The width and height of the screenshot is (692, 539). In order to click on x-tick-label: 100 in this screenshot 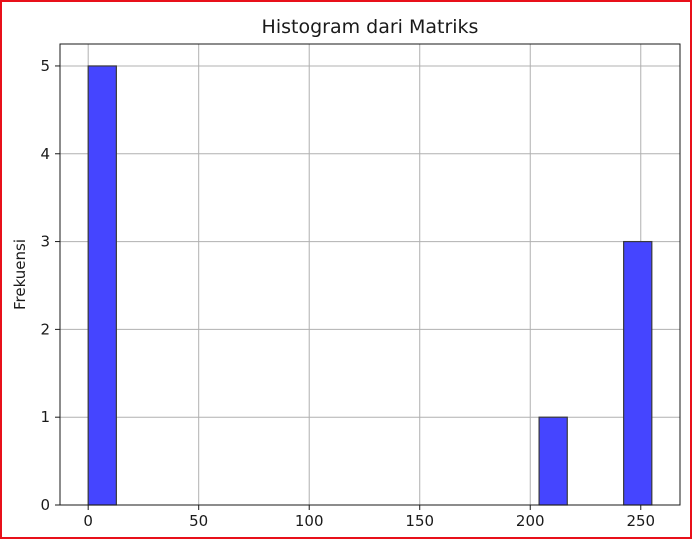, I will do `click(309, 521)`.